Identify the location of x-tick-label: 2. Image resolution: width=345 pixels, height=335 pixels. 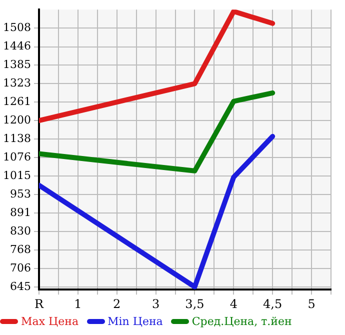
(117, 303).